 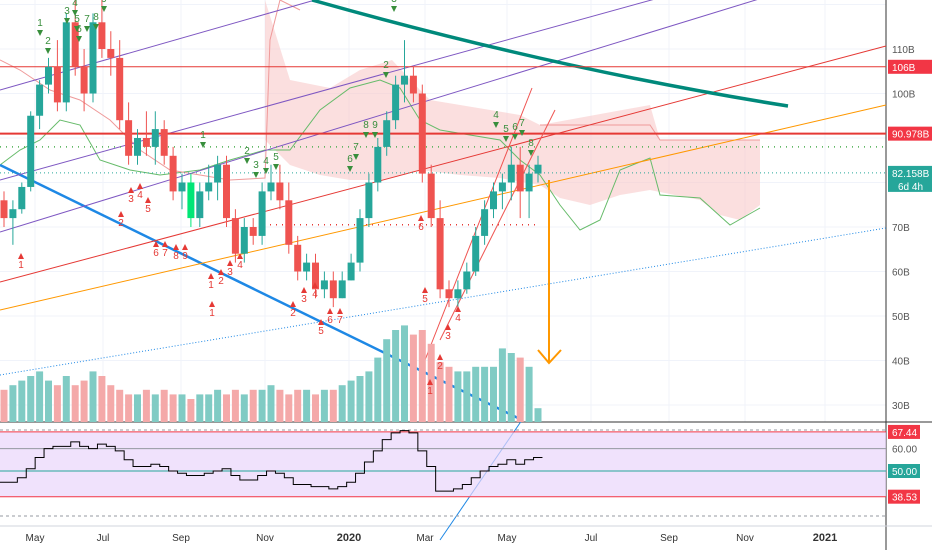 I want to click on rsi-level-label: 38.53, so click(x=904, y=498).